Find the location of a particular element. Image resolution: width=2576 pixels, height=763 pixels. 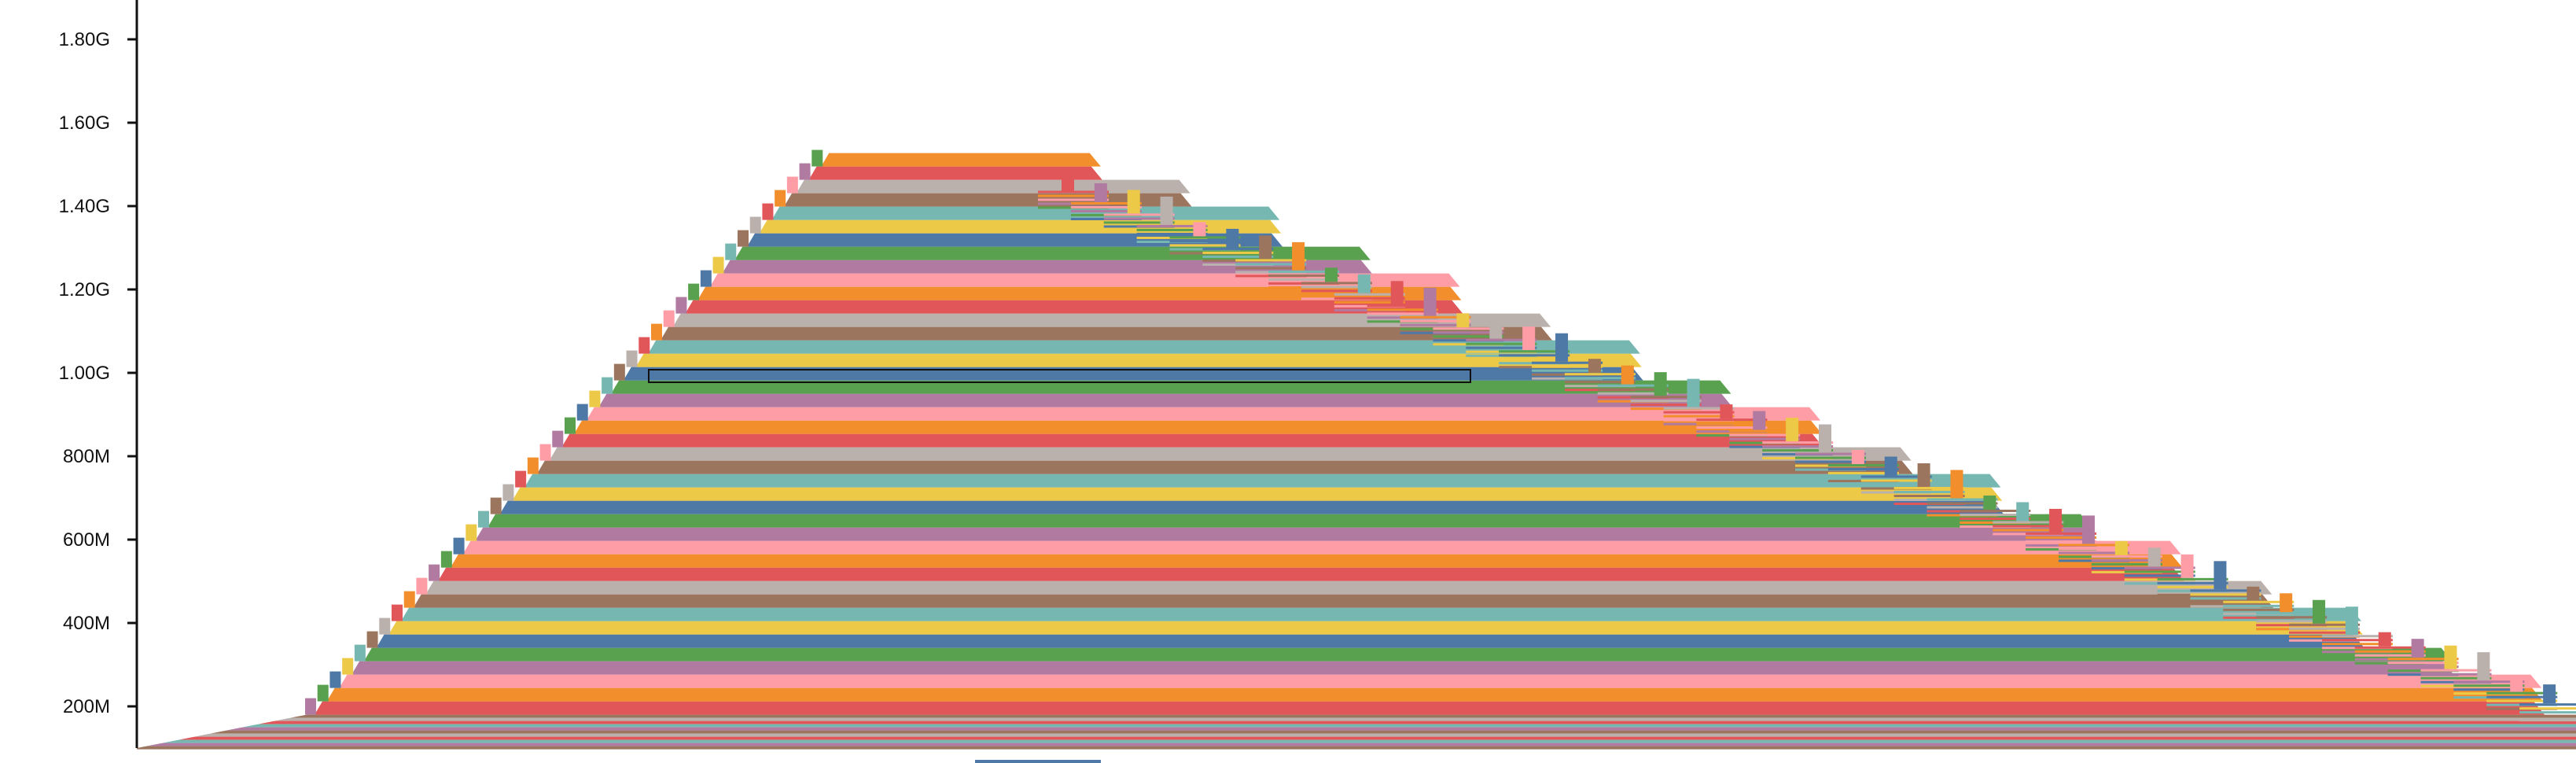

baseline-stripe is located at coordinates (1356, 732).